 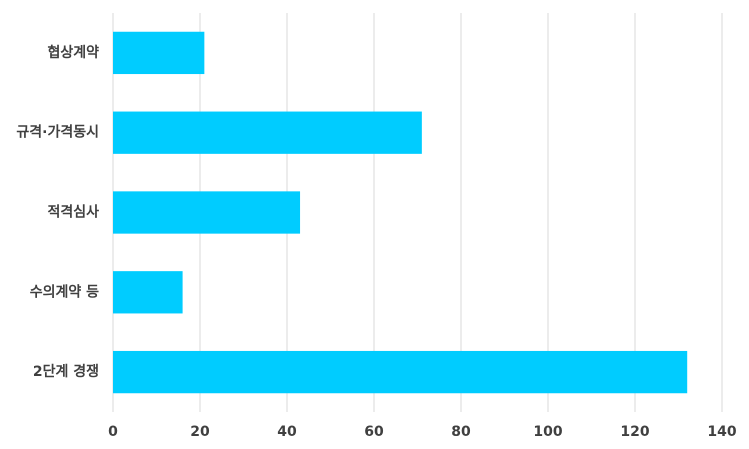 What do you see at coordinates (73, 52) in the screenshot?
I see `y-tick-label: 협상계약` at bounding box center [73, 52].